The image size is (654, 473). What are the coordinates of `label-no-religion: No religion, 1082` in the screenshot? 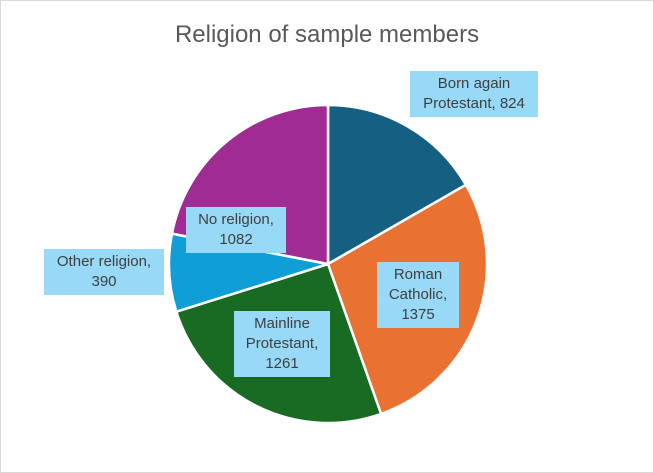 It's located at (236, 230).